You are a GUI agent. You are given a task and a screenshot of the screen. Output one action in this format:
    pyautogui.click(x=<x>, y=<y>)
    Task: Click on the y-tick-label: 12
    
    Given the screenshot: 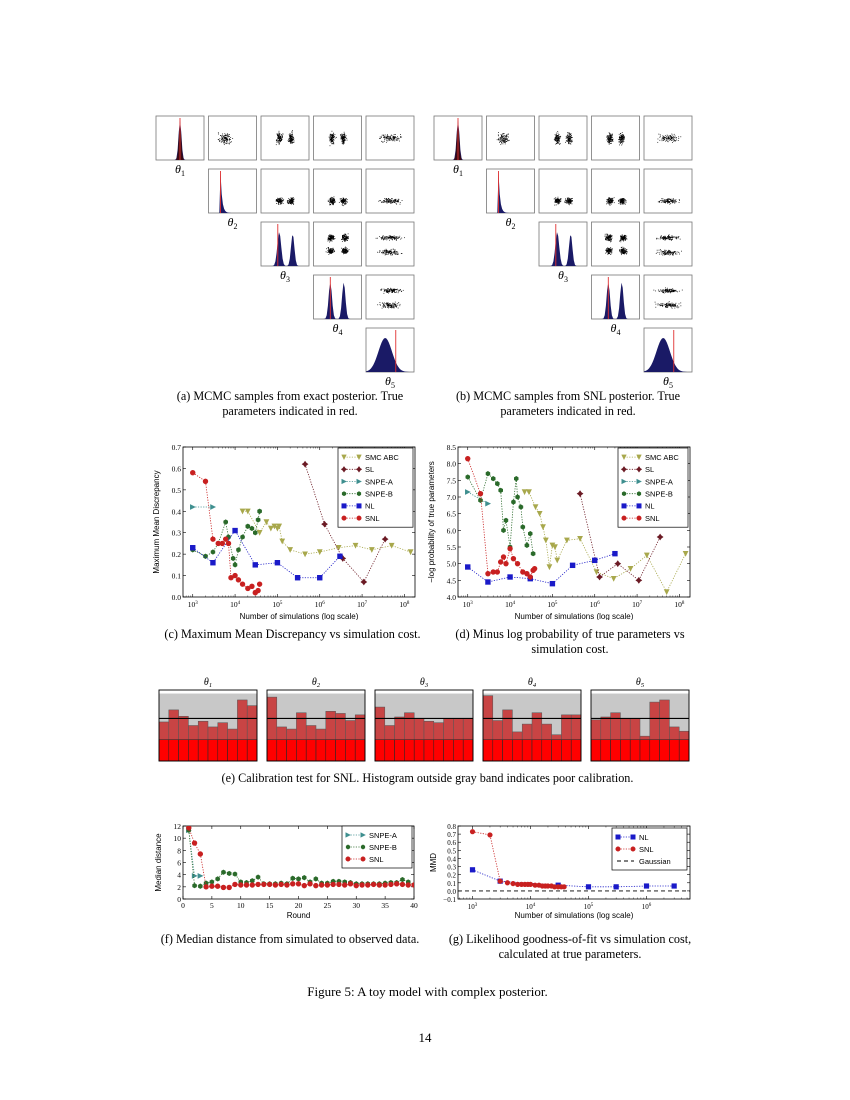 What is the action you would take?
    pyautogui.click(x=178, y=826)
    